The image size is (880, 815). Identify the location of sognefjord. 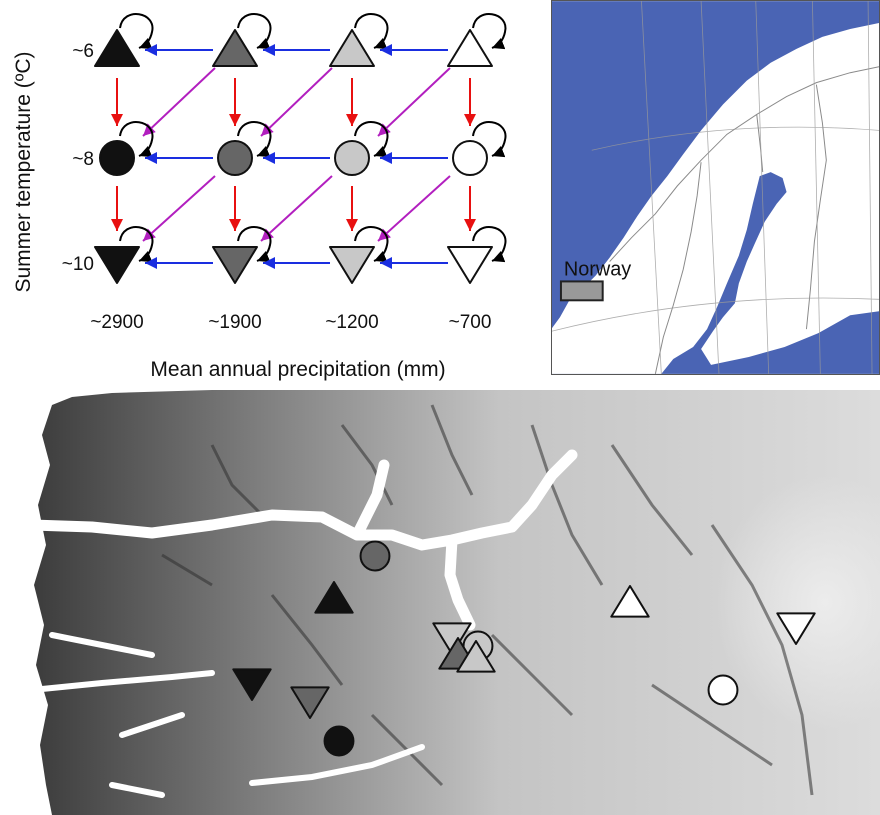
(302, 540).